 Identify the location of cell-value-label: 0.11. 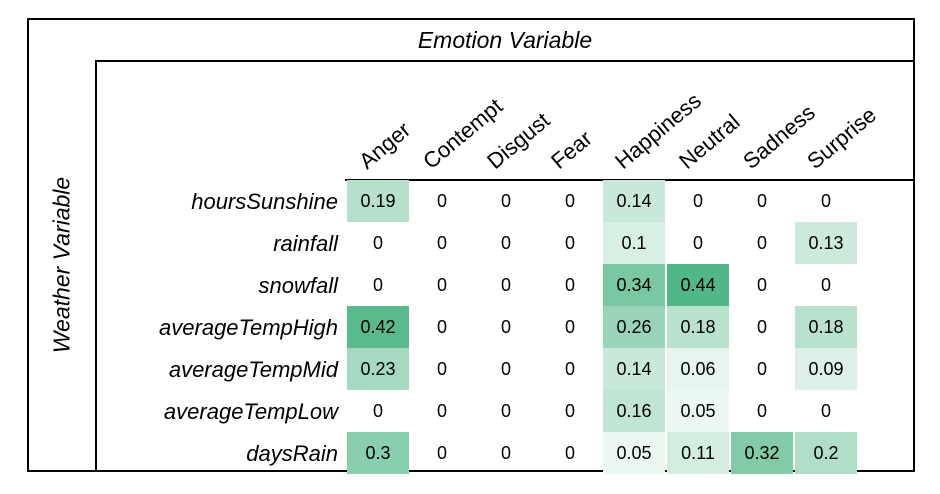
(698, 453).